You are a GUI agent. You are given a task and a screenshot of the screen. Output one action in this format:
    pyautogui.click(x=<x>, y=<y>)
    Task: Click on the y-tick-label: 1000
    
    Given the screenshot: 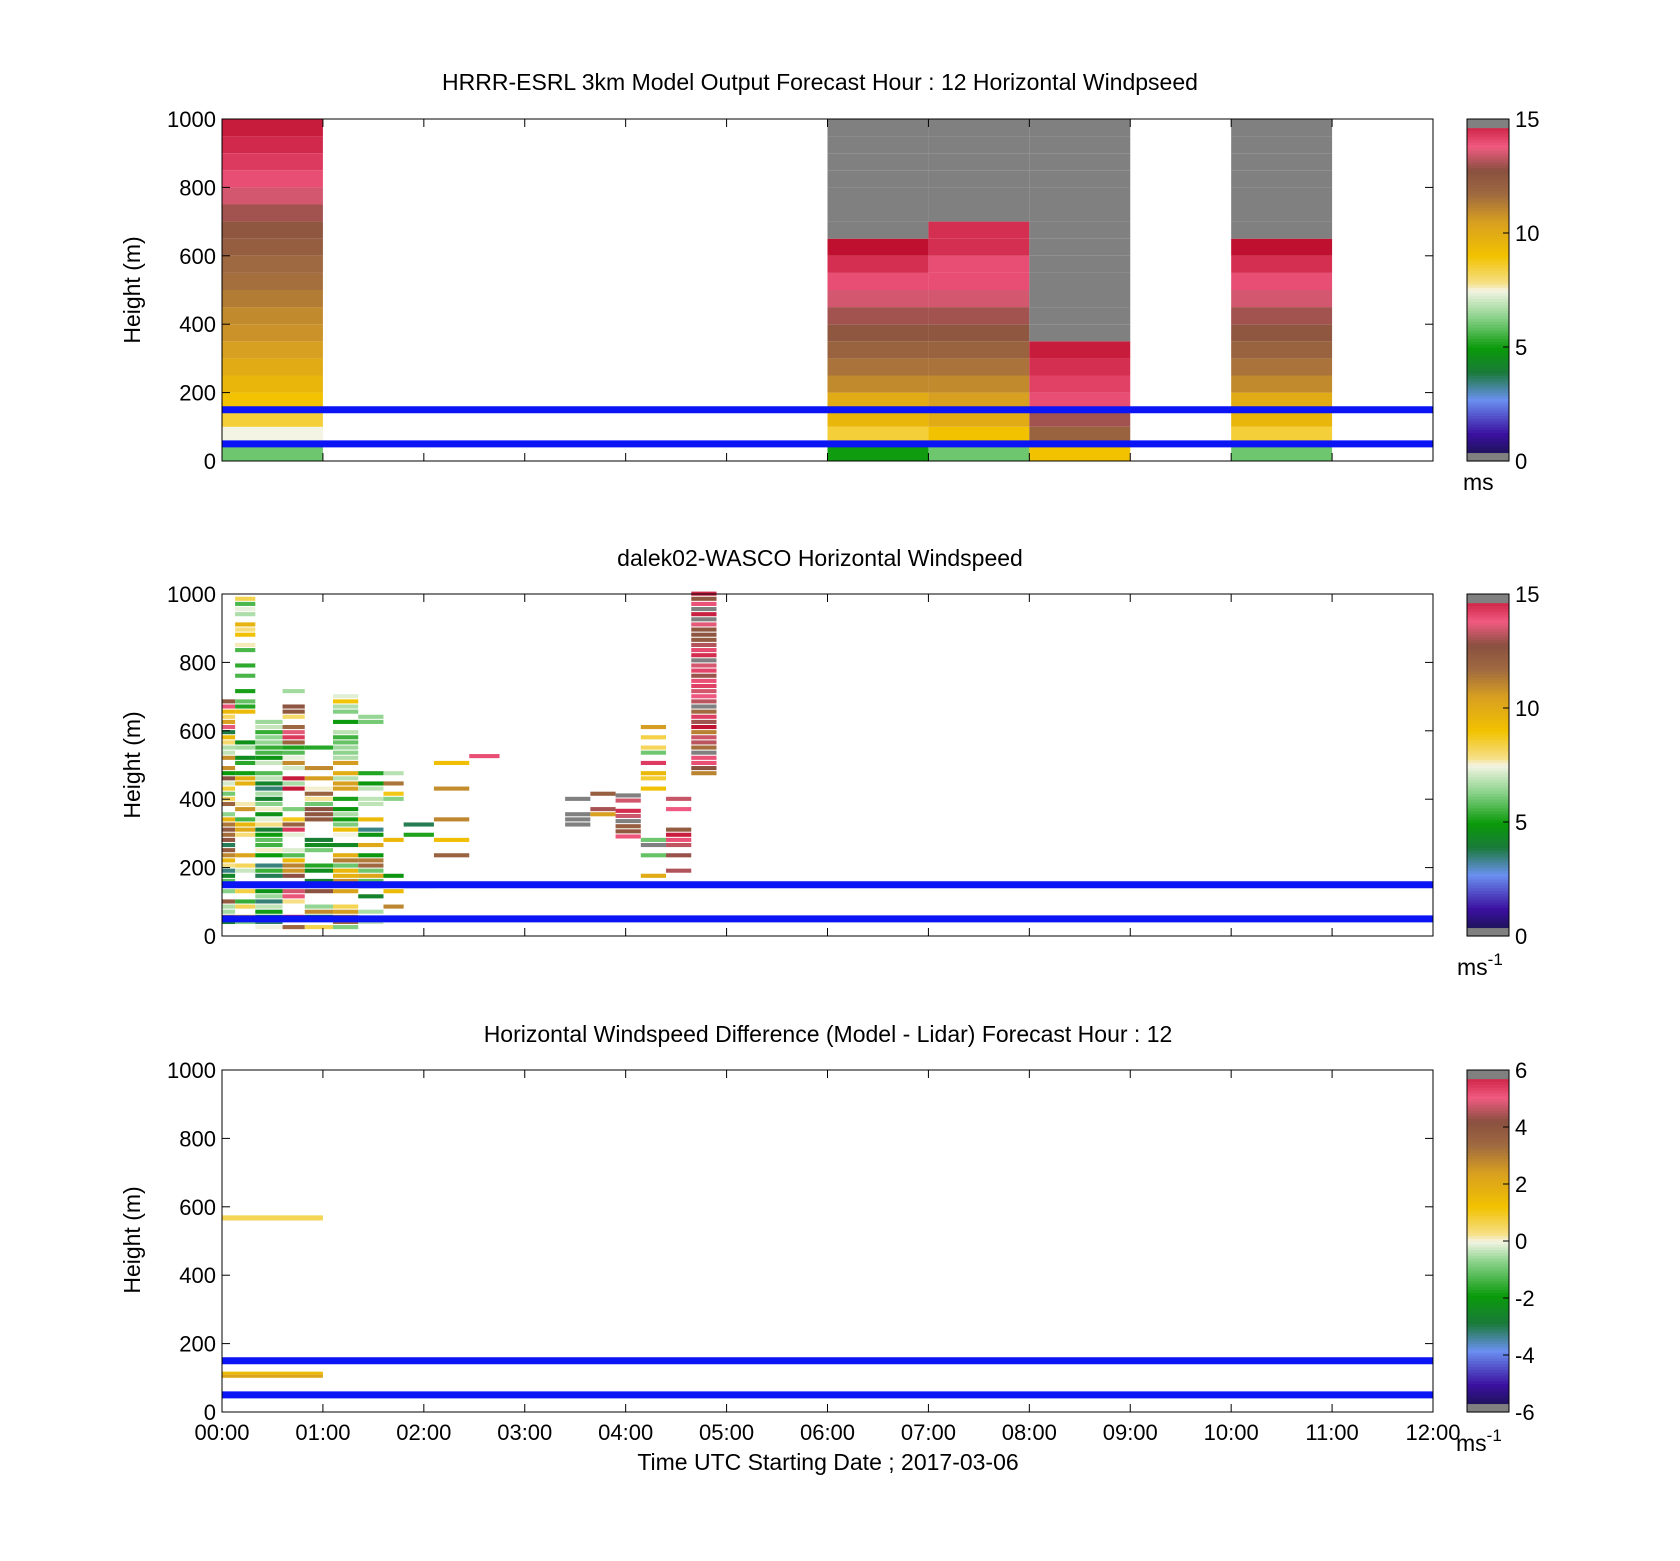 What is the action you would take?
    pyautogui.click(x=191, y=119)
    